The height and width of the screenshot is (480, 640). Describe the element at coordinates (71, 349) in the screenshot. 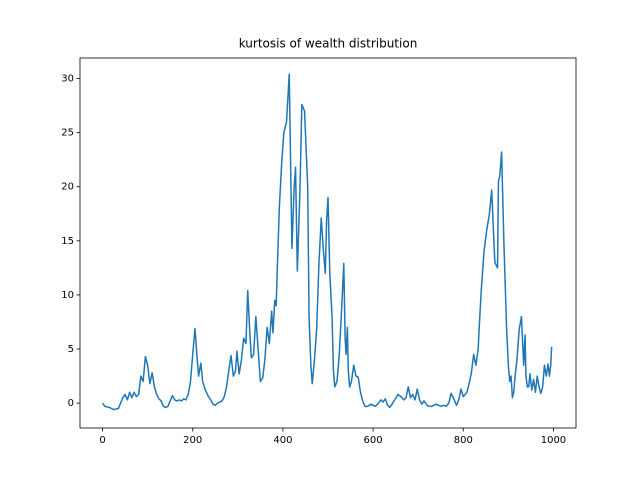

I see `y-tick-label: 5` at that location.